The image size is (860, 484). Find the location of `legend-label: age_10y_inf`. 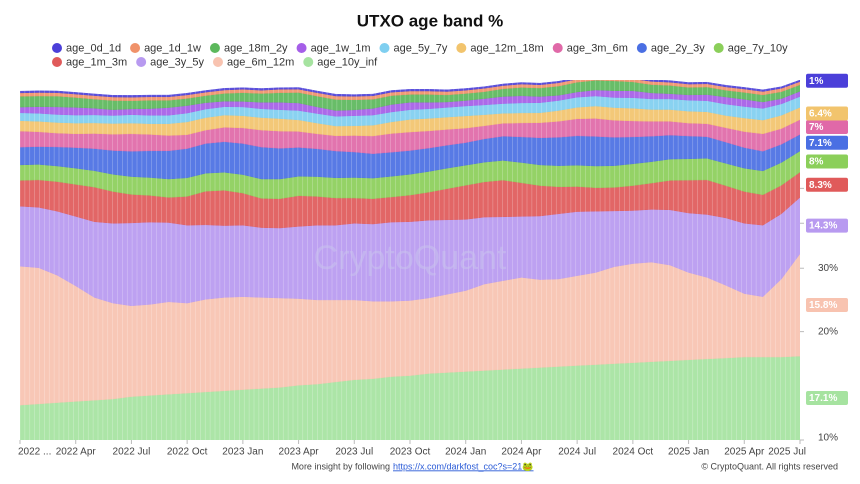

legend-label: age_10y_inf is located at coordinates (347, 62).